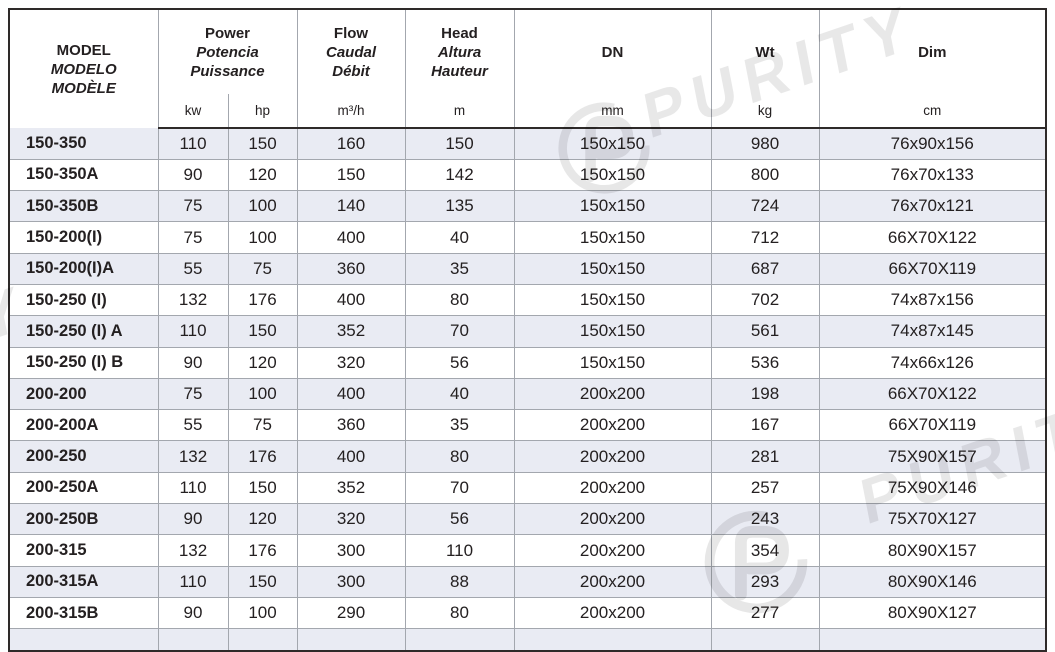 The image size is (1055, 652). I want to click on table-row: 200-315 132 176 300 110 200x200 354 80X90X157, so click(527, 550).